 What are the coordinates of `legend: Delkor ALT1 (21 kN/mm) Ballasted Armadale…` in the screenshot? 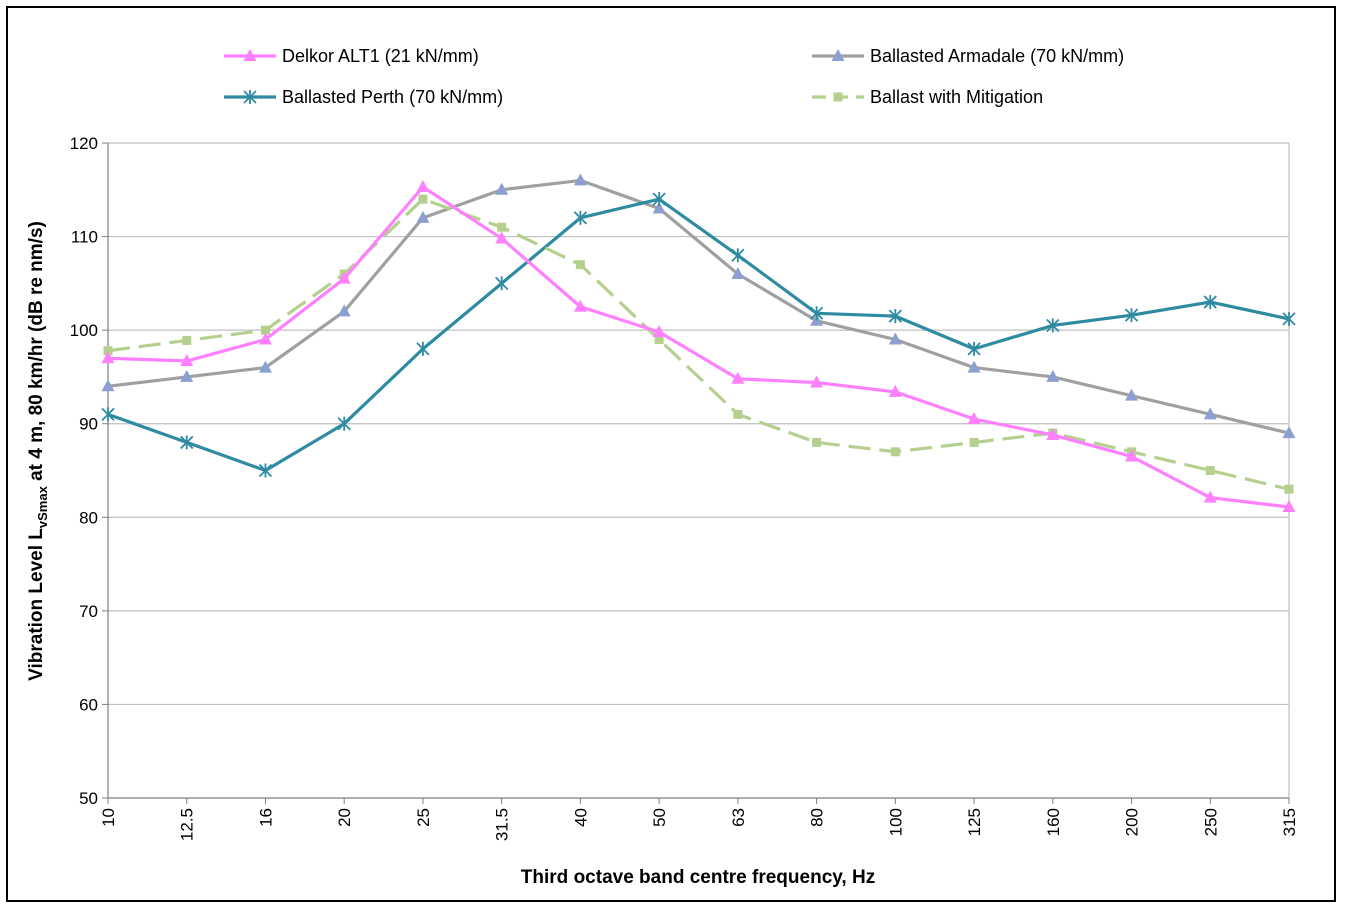 It's located at (674, 76).